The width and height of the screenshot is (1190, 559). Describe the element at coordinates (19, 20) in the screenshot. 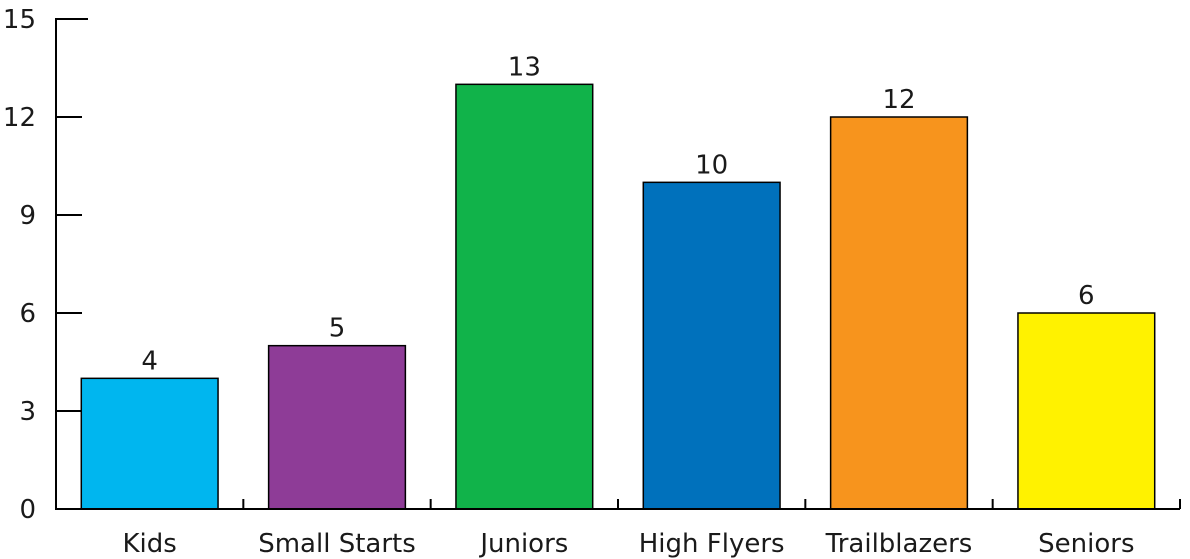

I see `y-tick-label: 15` at that location.